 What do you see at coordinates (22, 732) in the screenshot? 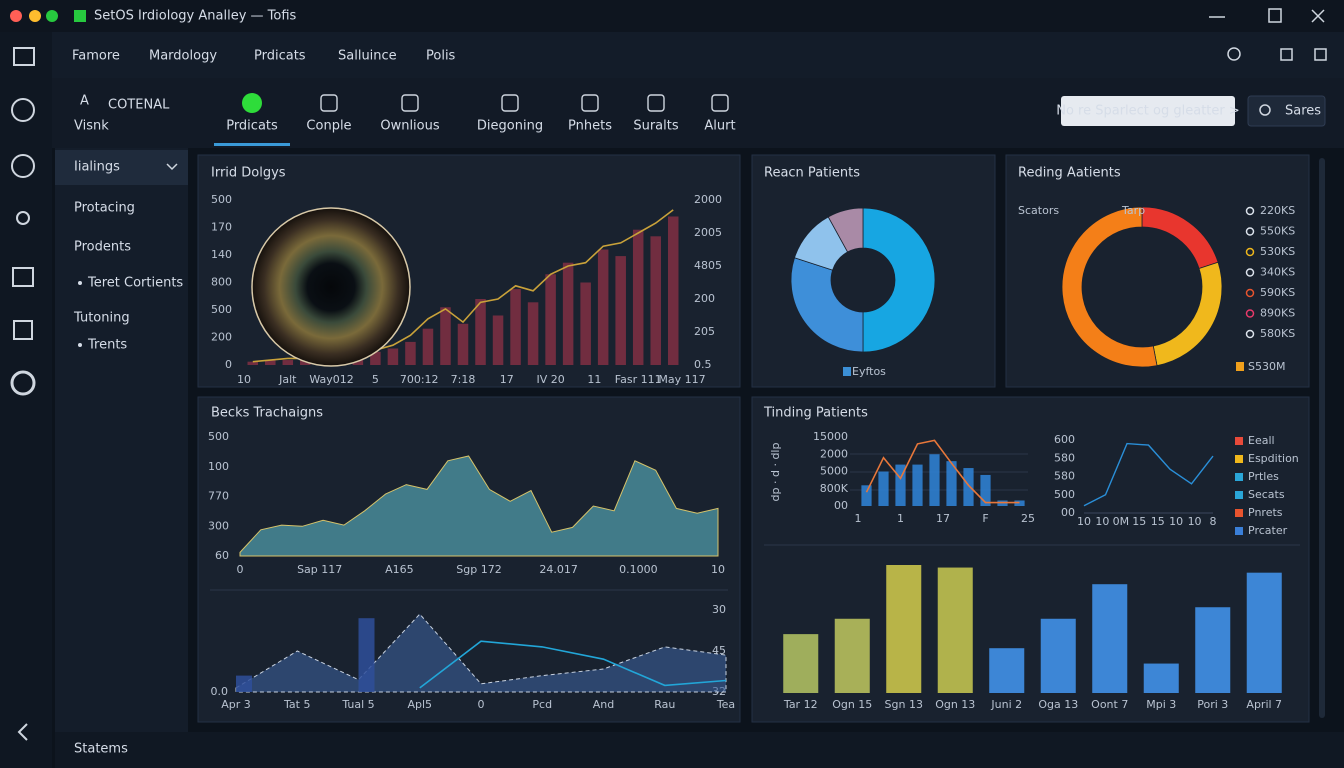
I see `collapse` at bounding box center [22, 732].